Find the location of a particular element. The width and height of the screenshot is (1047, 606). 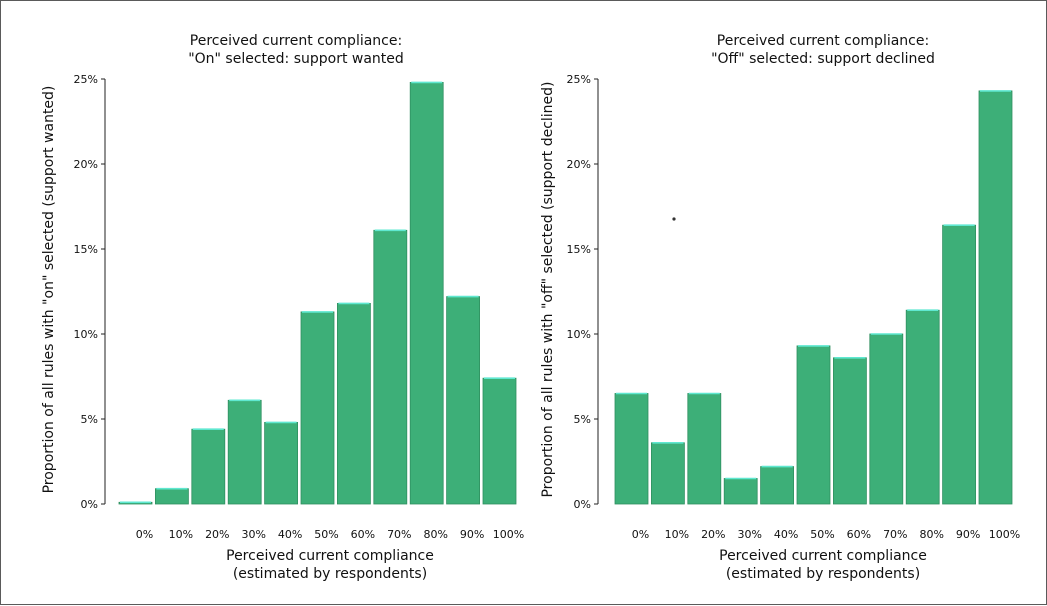

chart-title-line-2: "On" selected: support wanted is located at coordinates (296, 59).